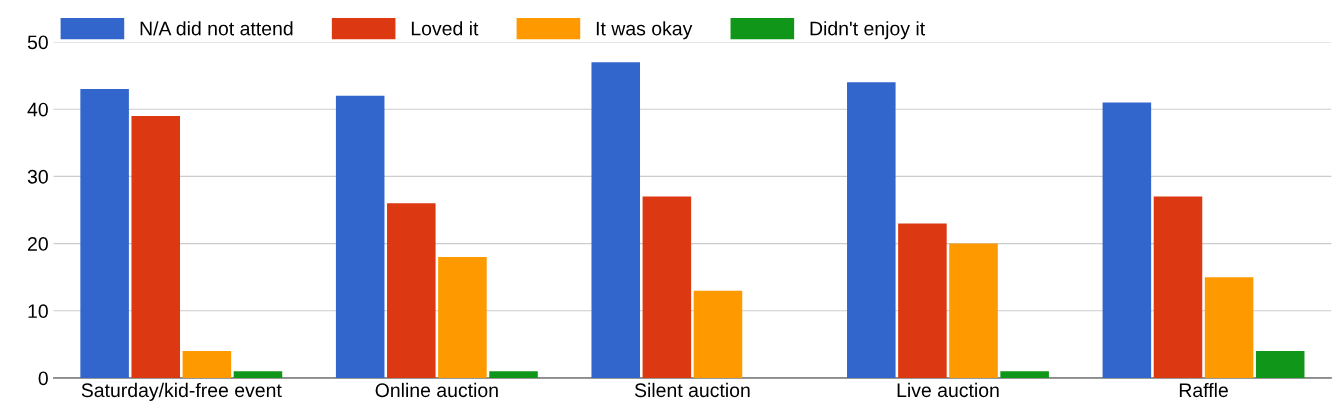  What do you see at coordinates (181, 391) in the screenshot?
I see `x-tick-label: Saturday/kid-free event` at bounding box center [181, 391].